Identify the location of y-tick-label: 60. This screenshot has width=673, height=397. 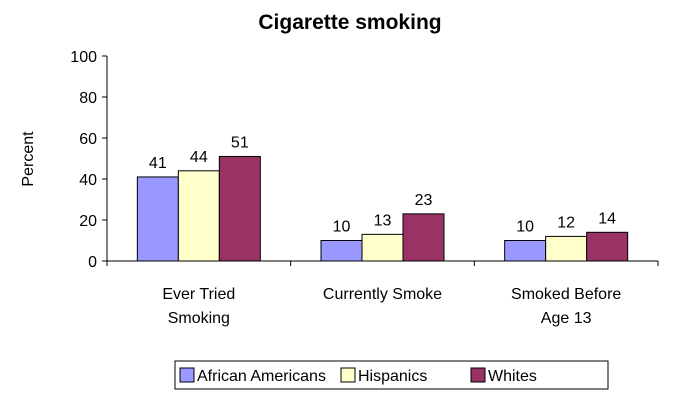
(88, 139).